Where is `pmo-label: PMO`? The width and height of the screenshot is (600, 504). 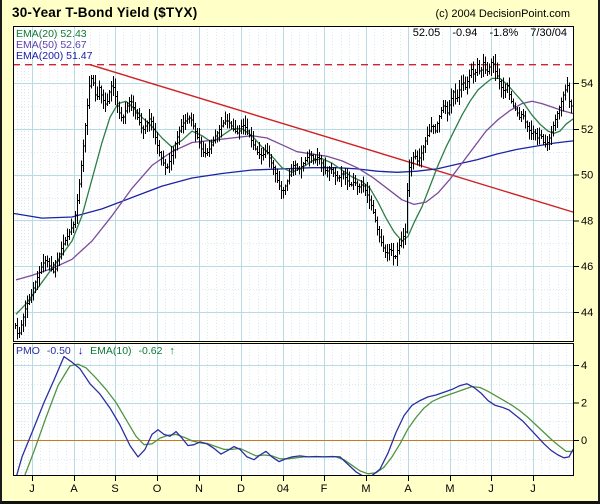 pmo-label: PMO is located at coordinates (28, 351).